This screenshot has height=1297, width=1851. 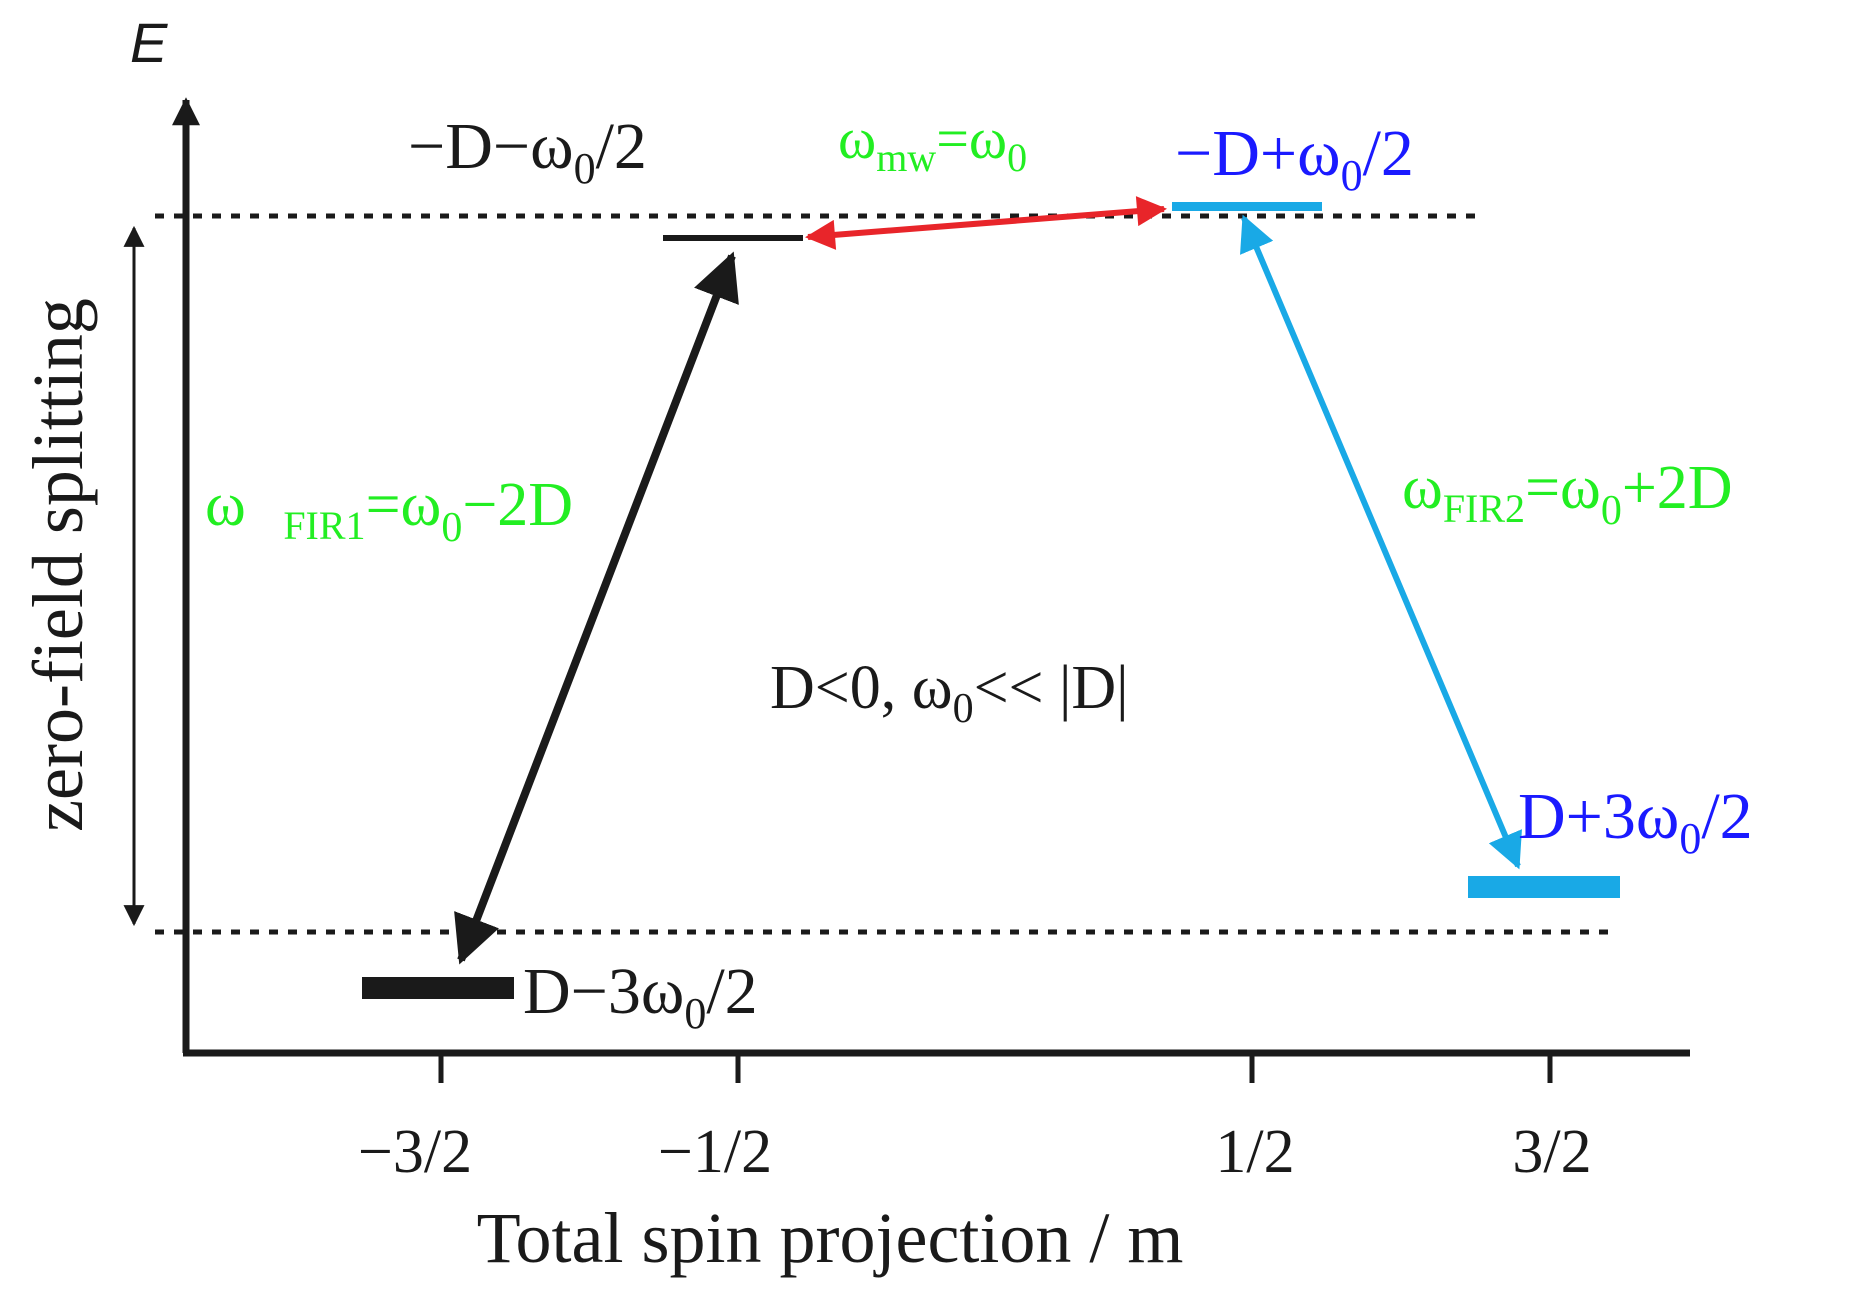 What do you see at coordinates (1598, 816) in the screenshot?
I see `label-part: D+3ω` at bounding box center [1598, 816].